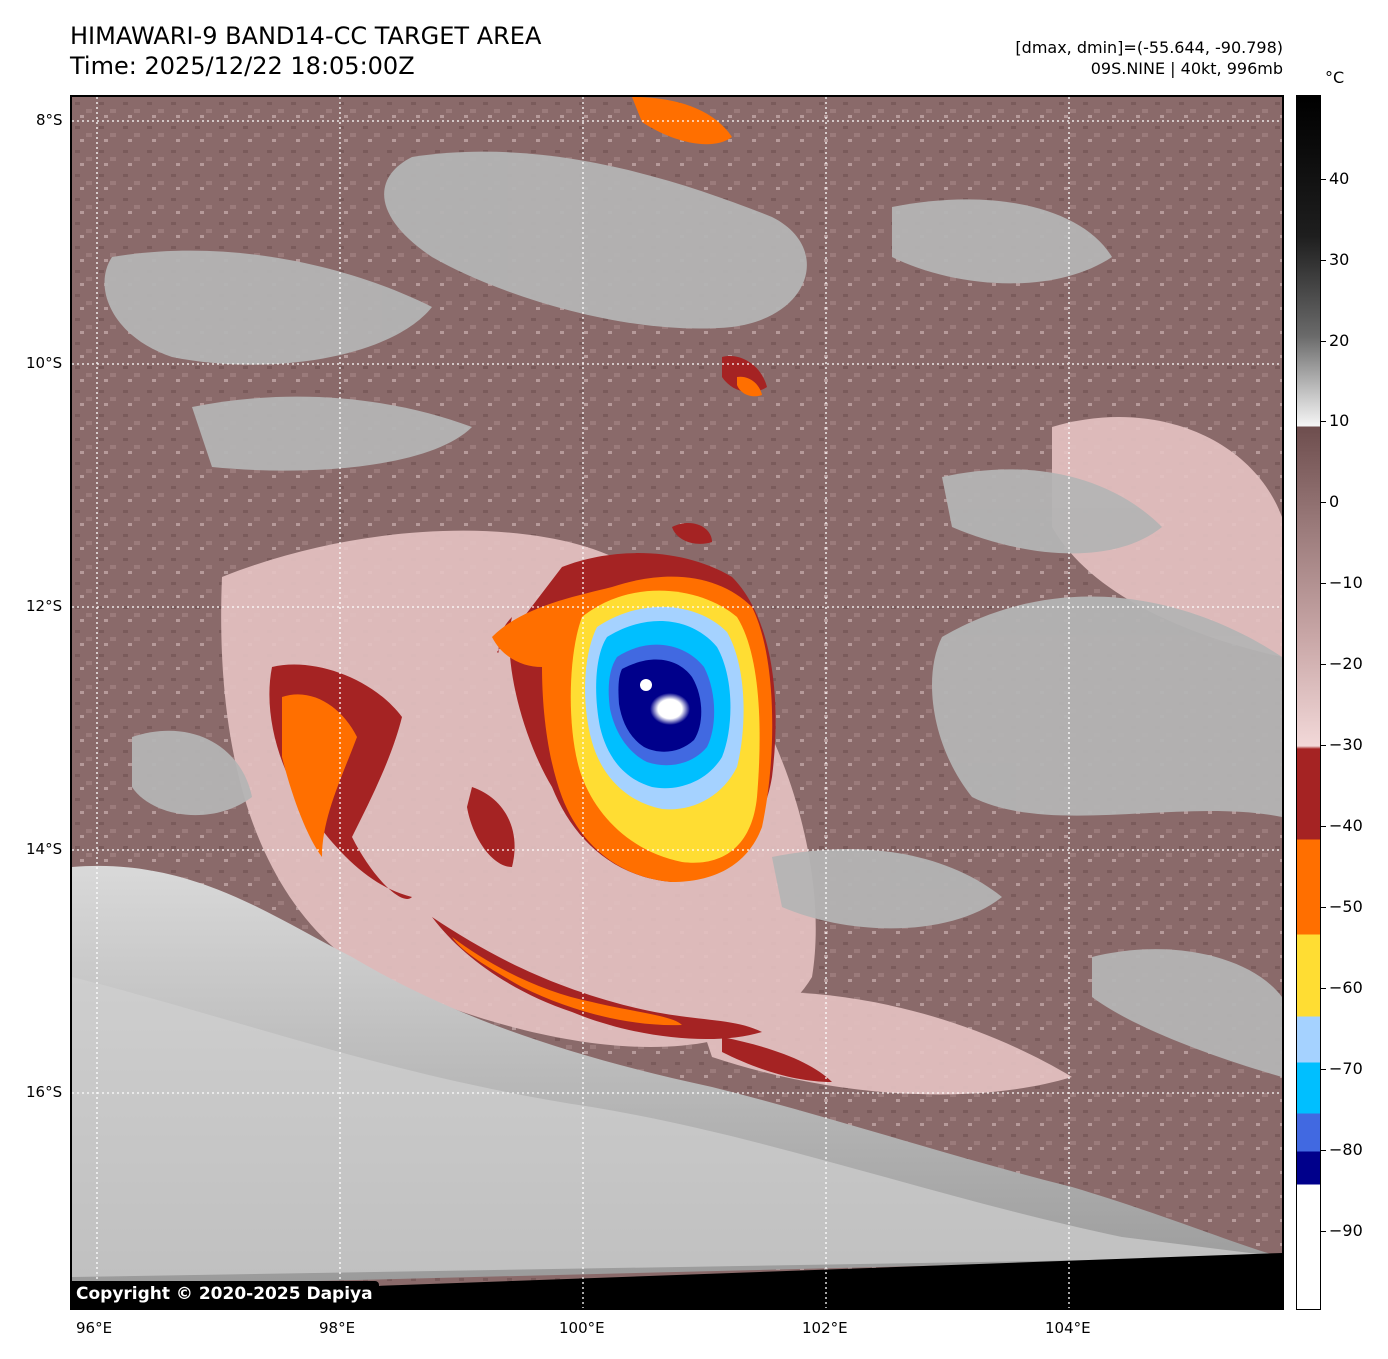 The width and height of the screenshot is (1388, 1359). Describe the element at coordinates (337, 1328) in the screenshot. I see `lon-label-98e: 98°E` at that location.